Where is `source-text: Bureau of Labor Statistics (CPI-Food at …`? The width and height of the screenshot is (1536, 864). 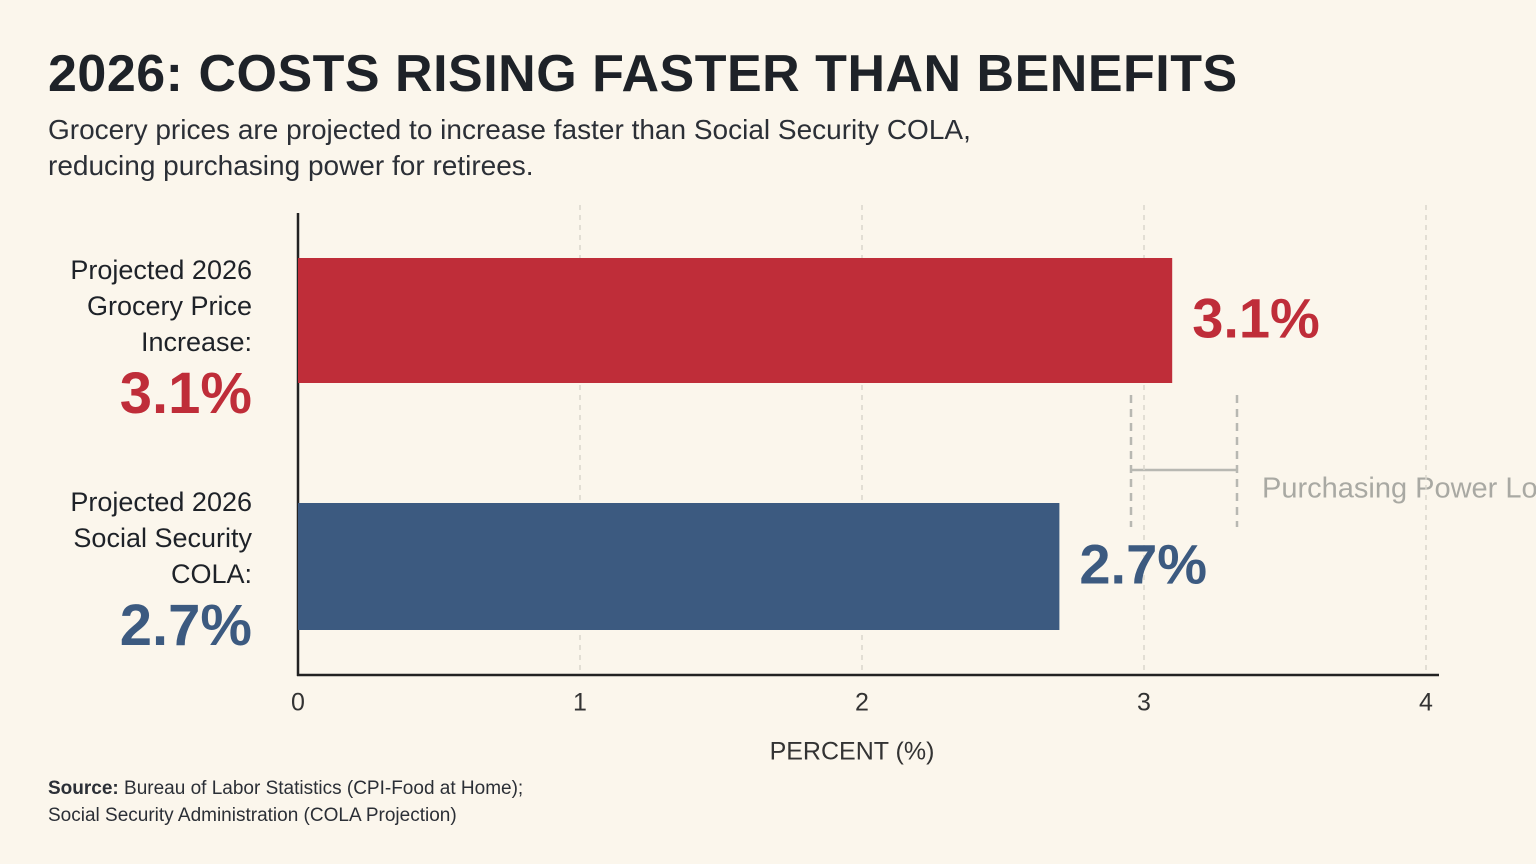 source-text: Bureau of Labor Statistics (CPI-Food at … is located at coordinates (286, 802).